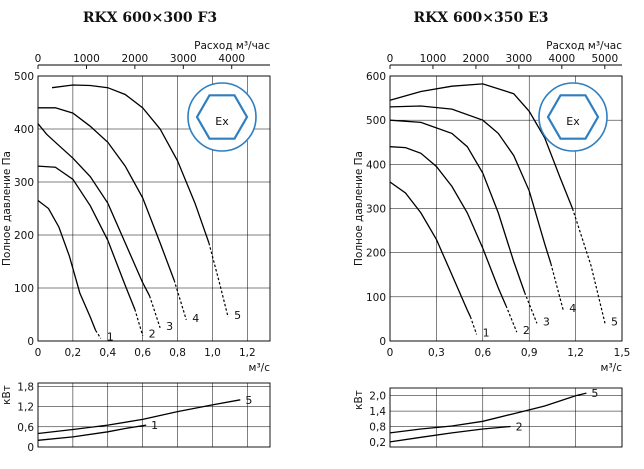 The image size is (644, 469). I want to click on top-axis-tick-label: 4000, so click(561, 59).